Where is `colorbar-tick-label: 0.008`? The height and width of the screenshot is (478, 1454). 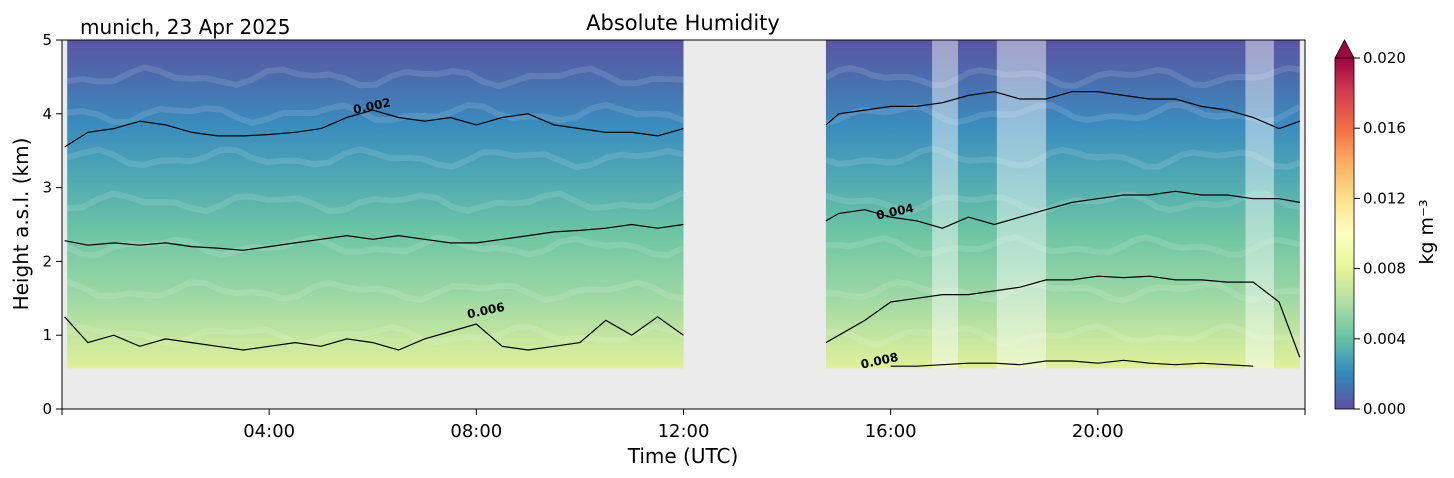 colorbar-tick-label: 0.008 is located at coordinates (1384, 269).